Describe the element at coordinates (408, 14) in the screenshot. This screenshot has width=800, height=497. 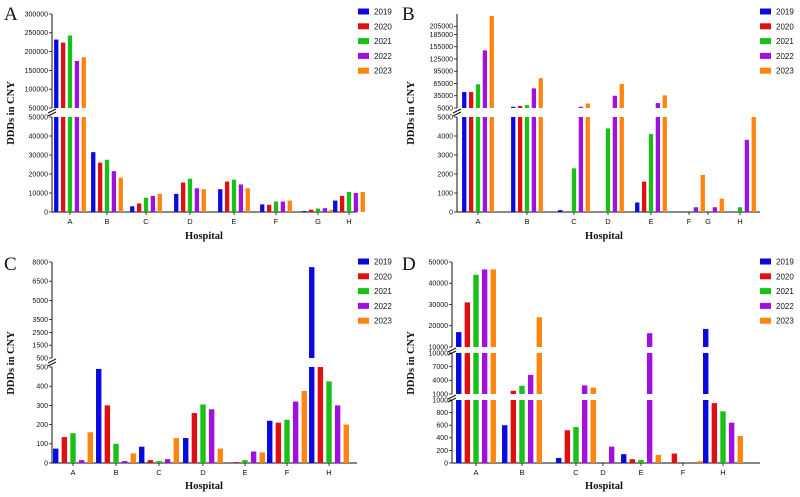
I see `panel-label: B` at that location.